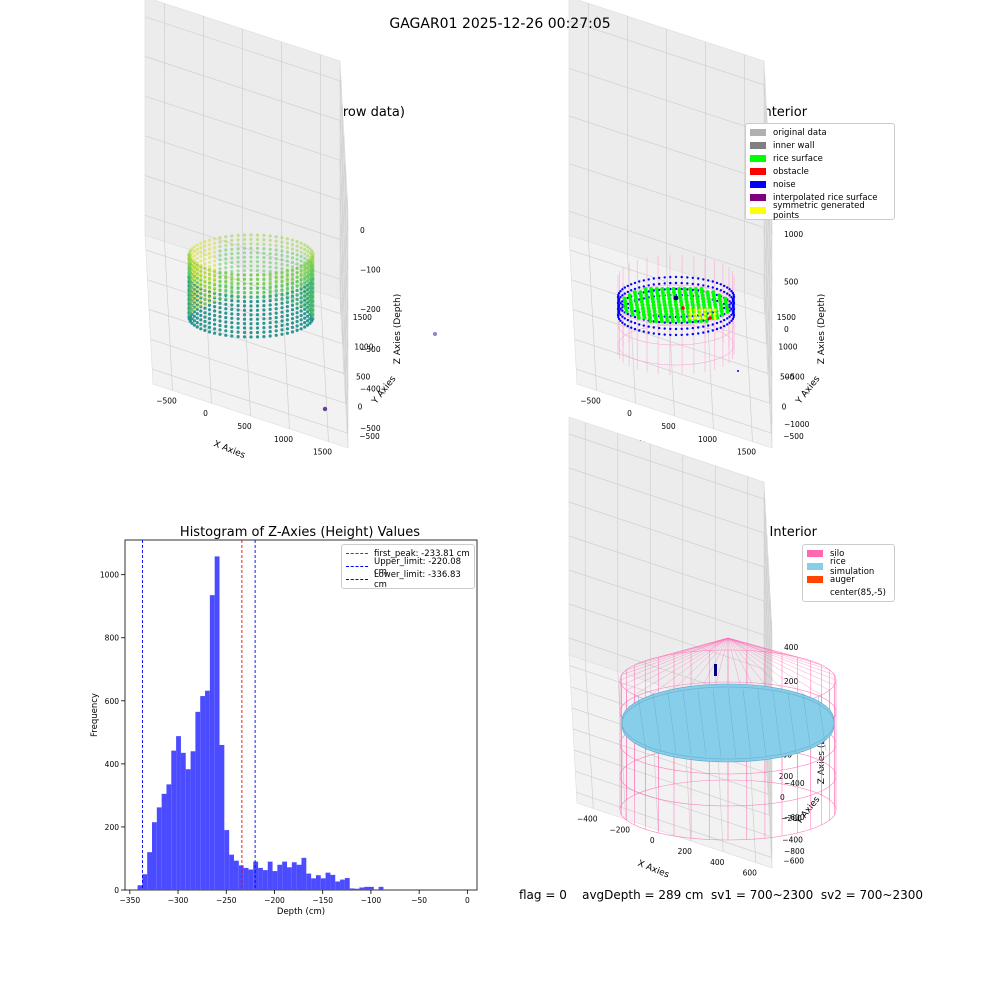 This screenshot has height=1000, width=1000. Describe the element at coordinates (685, 851) in the screenshot. I see `x-tick-label: 200` at that location.